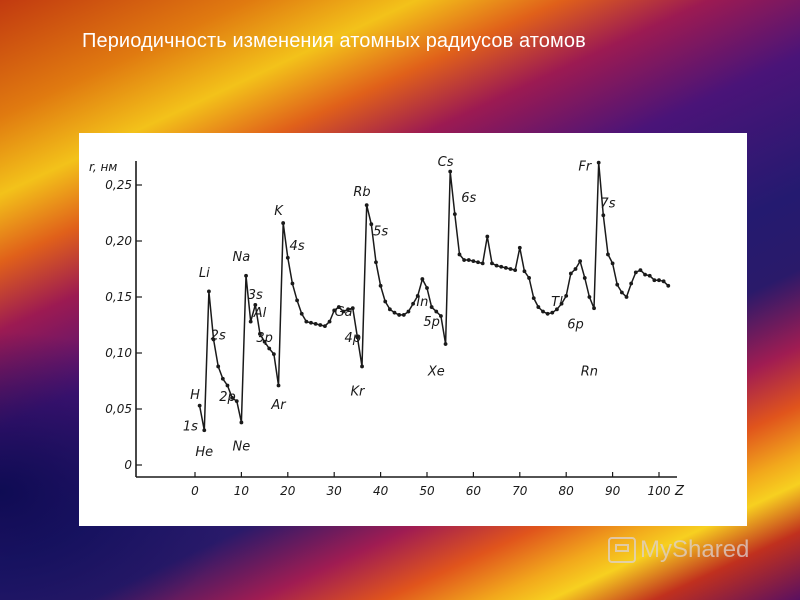 The height and width of the screenshot is (600, 800). What do you see at coordinates (242, 257) in the screenshot?
I see `annotation-na: Na` at bounding box center [242, 257].